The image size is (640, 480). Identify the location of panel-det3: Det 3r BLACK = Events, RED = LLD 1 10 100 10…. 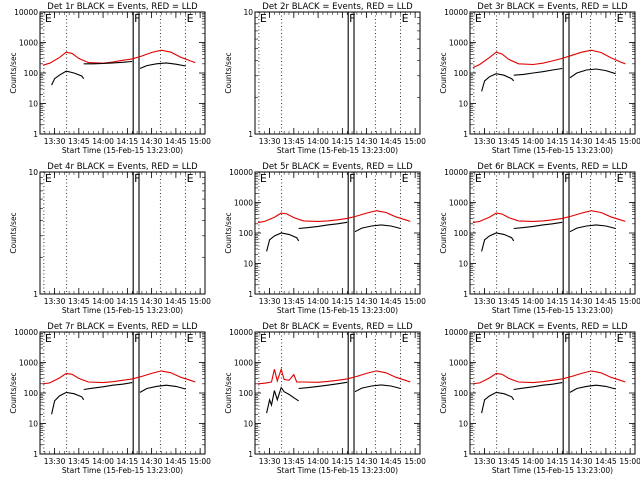
(539, 78).